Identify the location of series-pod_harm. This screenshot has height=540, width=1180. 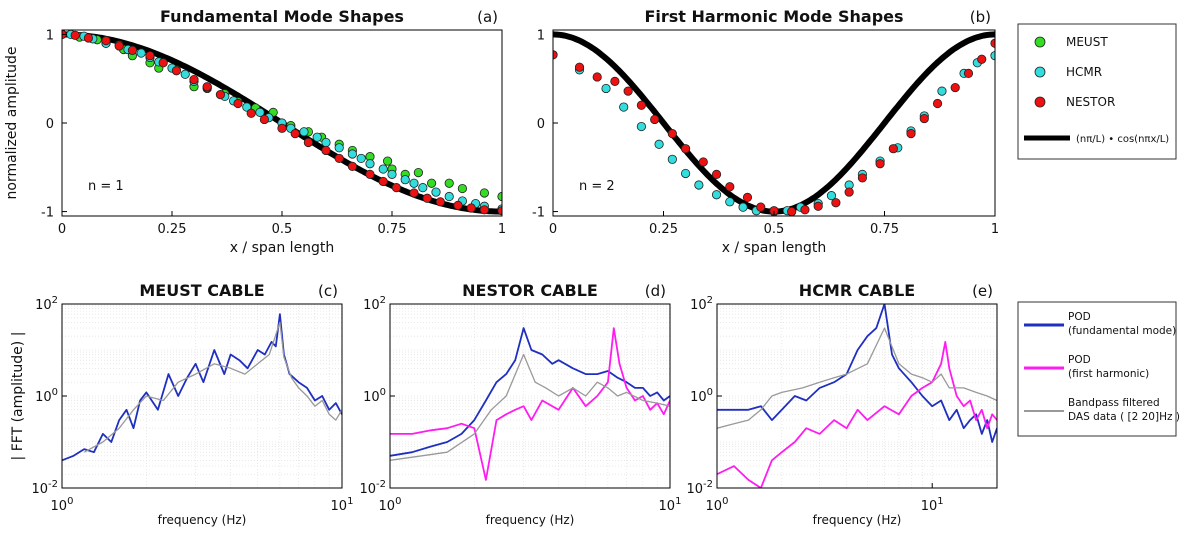
(530, 404).